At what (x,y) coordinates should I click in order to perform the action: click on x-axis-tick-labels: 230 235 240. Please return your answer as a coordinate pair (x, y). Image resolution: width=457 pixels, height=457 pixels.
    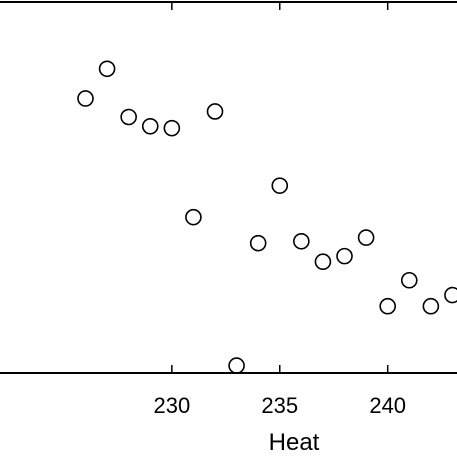
    Looking at the image, I should click on (279, 405).